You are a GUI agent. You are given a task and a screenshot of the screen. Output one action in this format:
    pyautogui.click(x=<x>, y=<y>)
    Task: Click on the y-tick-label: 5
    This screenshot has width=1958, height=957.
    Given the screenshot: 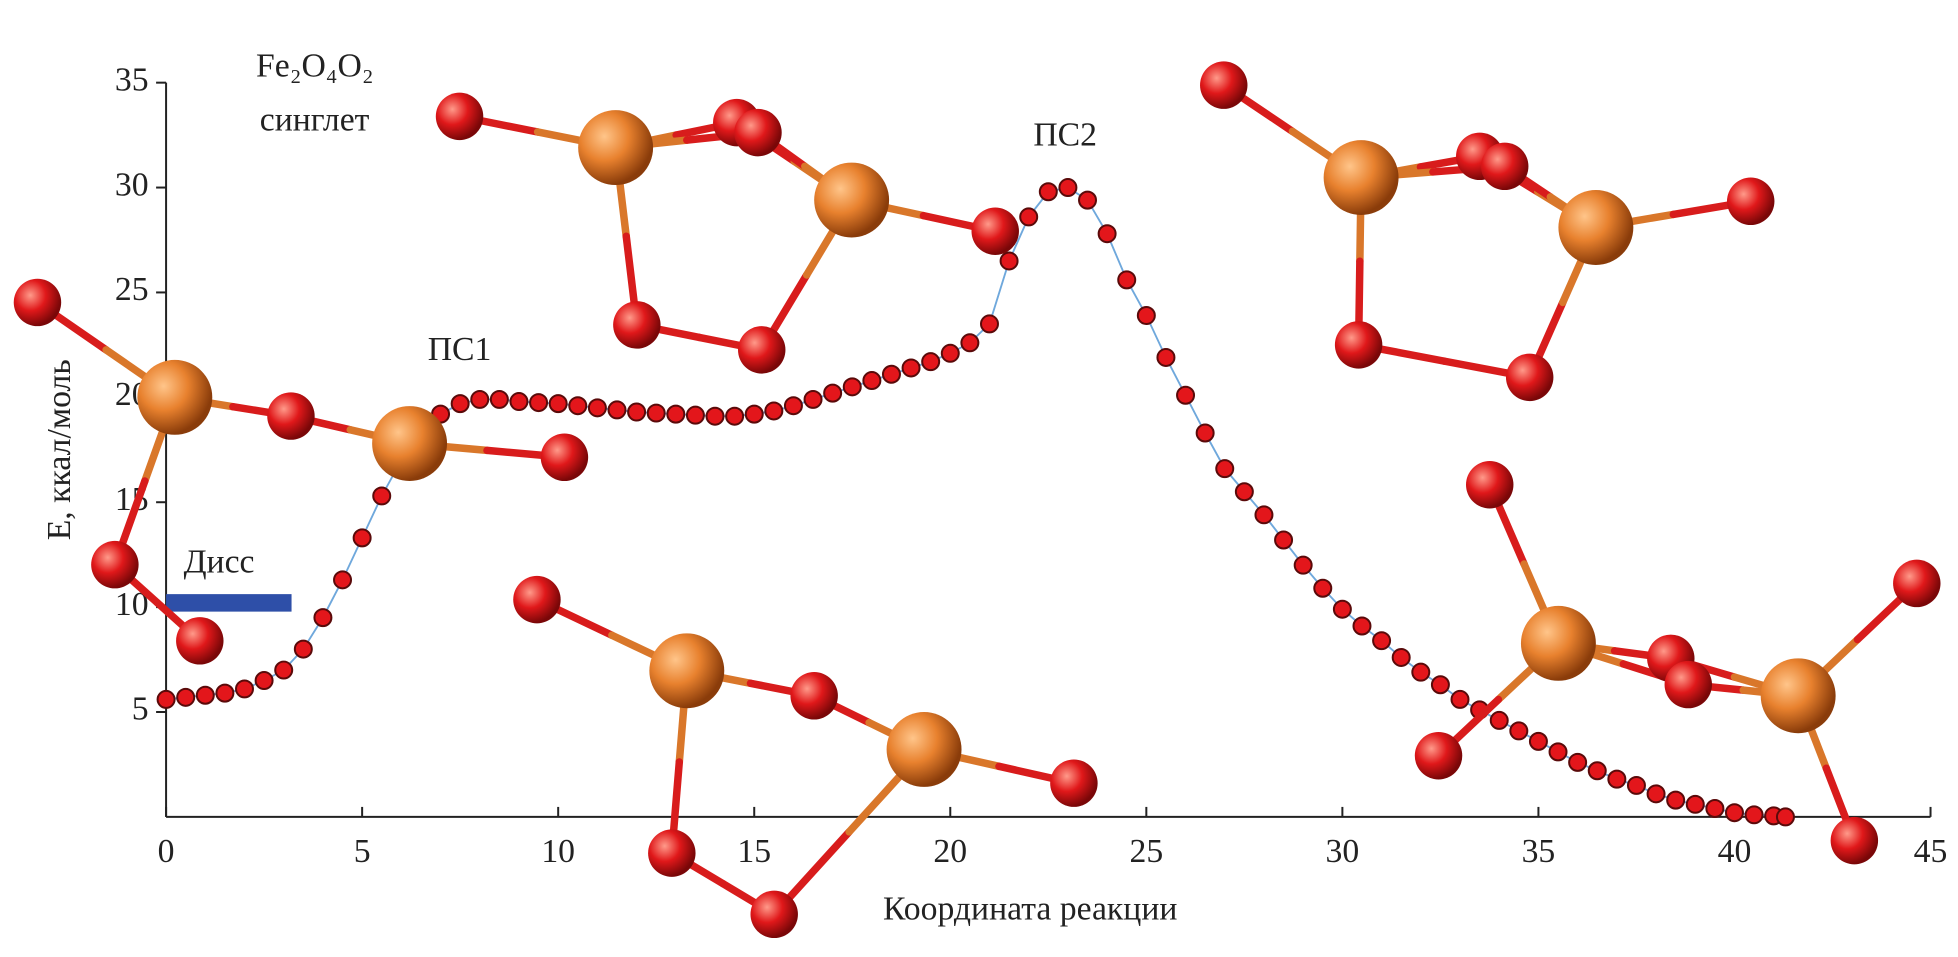 What is the action you would take?
    pyautogui.click(x=140, y=709)
    